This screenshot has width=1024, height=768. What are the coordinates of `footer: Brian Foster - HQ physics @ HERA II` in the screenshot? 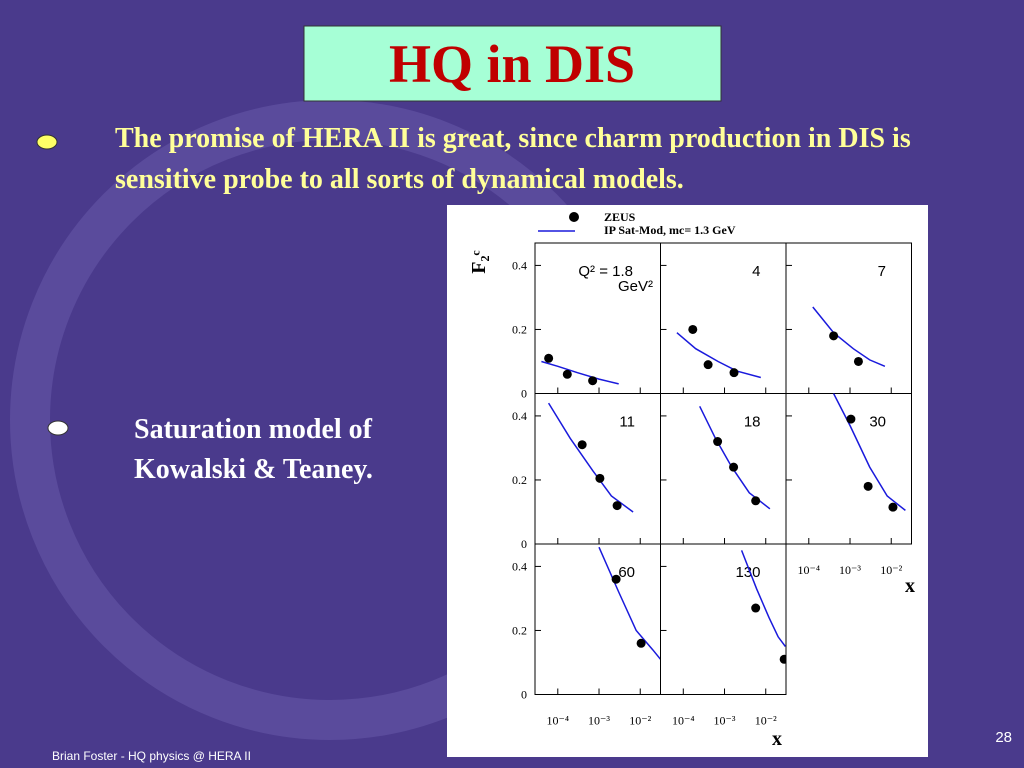 It's located at (151, 756).